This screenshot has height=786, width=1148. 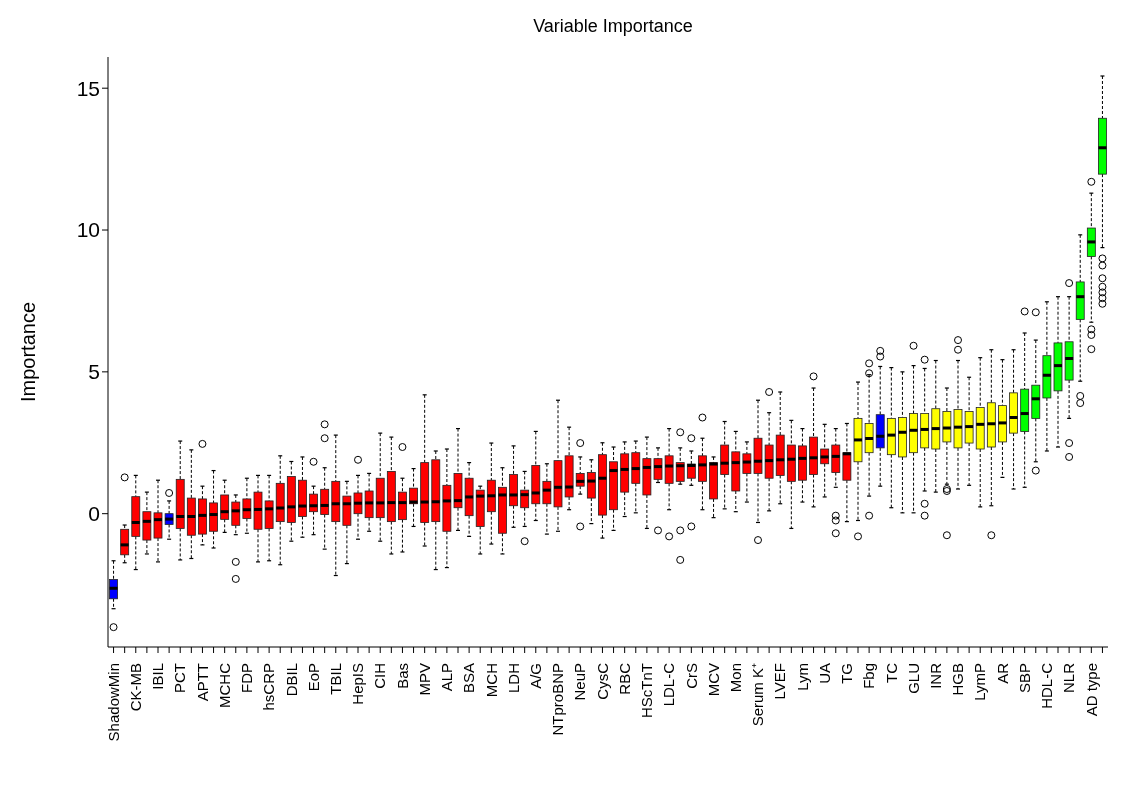 What do you see at coordinates (402, 676) in the screenshot?
I see `x-tick-label: Bas` at bounding box center [402, 676].